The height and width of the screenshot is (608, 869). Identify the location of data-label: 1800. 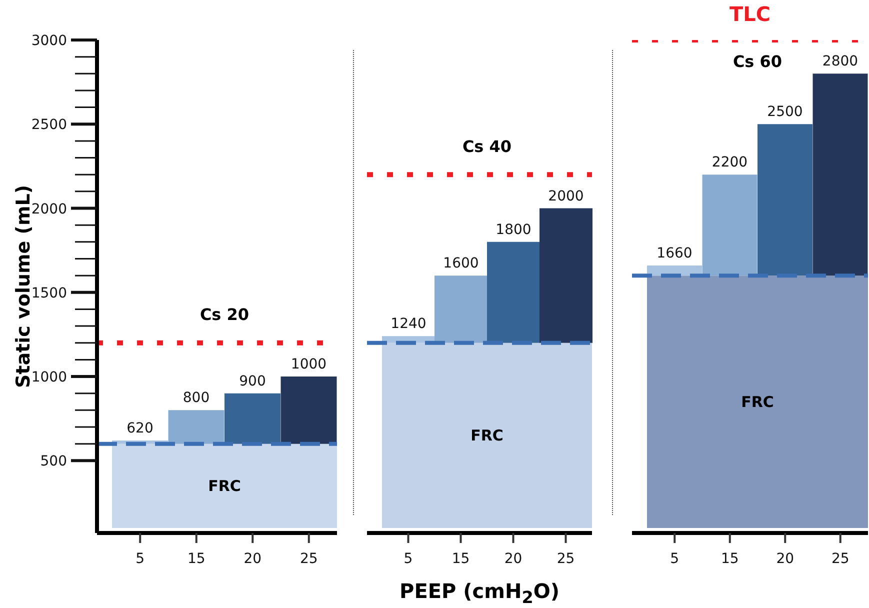
(514, 230).